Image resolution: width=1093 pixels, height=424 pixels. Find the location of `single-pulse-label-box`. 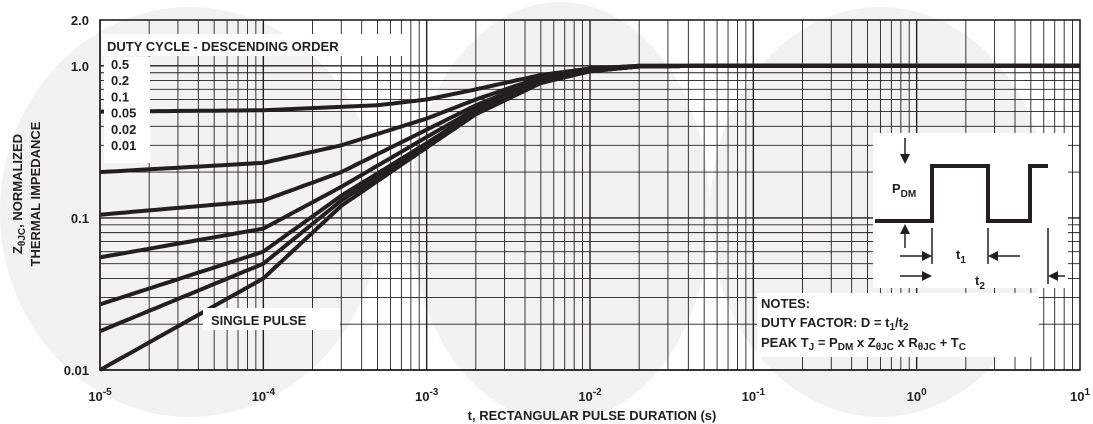

single-pulse-label-box is located at coordinates (271, 319).